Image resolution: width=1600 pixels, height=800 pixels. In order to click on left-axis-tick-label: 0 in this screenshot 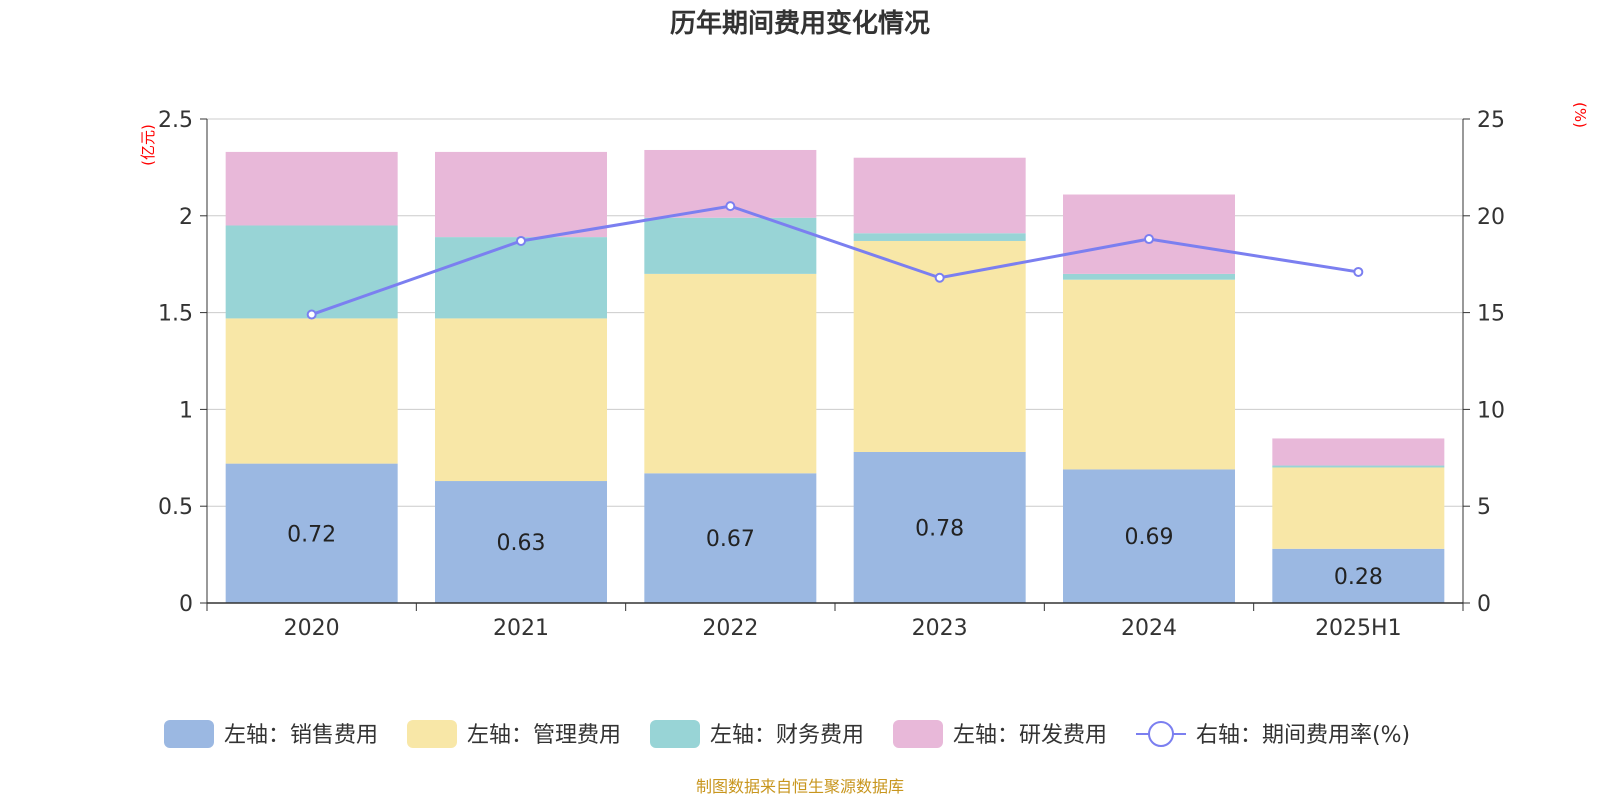, I will do `click(186, 604)`.